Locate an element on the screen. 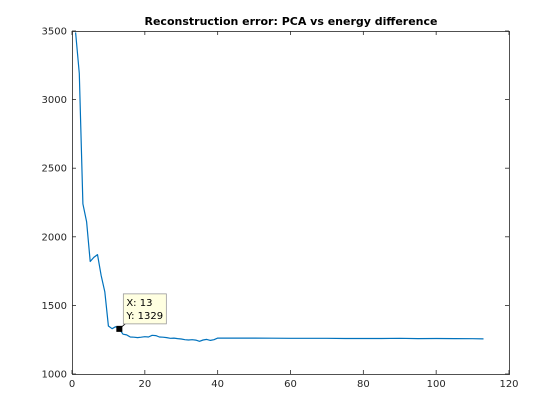 The height and width of the screenshot is (420, 560). data-tip-marker is located at coordinates (119, 328).